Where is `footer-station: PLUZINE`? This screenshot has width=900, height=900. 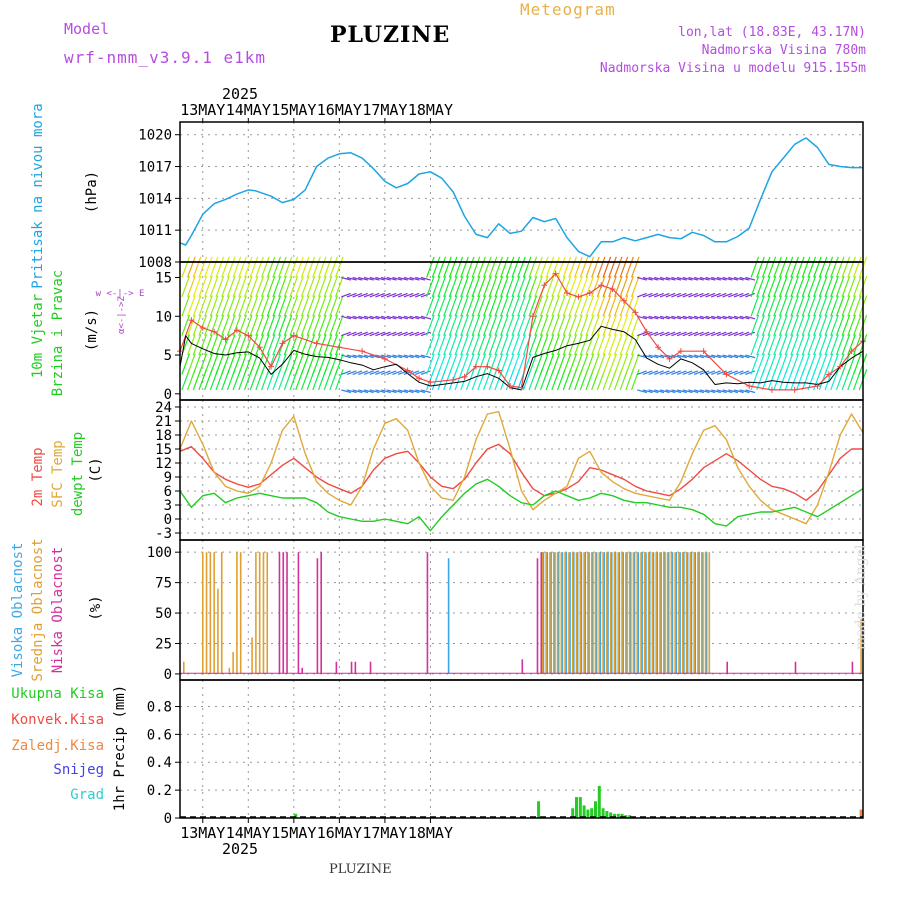 footer-station: PLUZINE is located at coordinates (360, 869).